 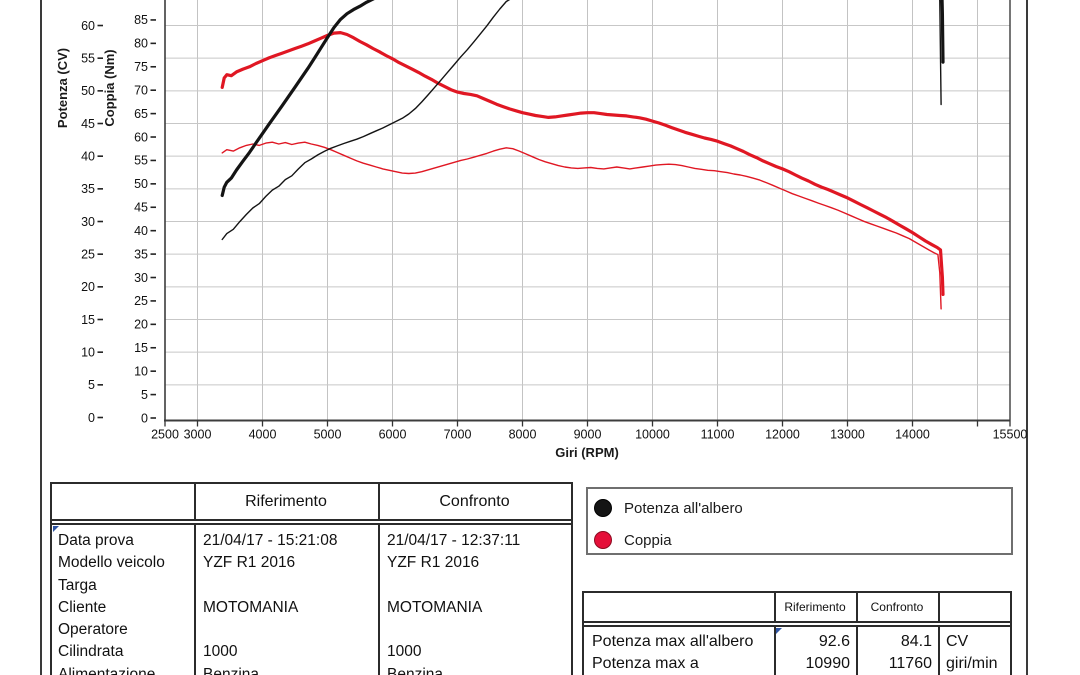 I want to click on info-table-header-rule, so click(x=311, y=522).